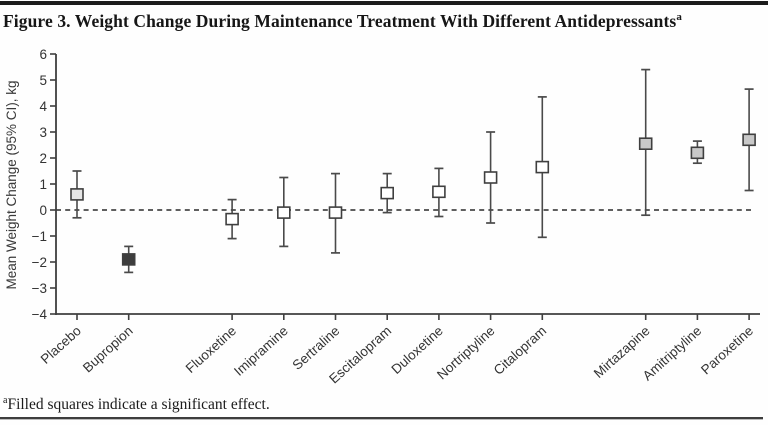 This screenshot has height=425, width=768. I want to click on mean-square-fluoxetine, so click(232, 219).